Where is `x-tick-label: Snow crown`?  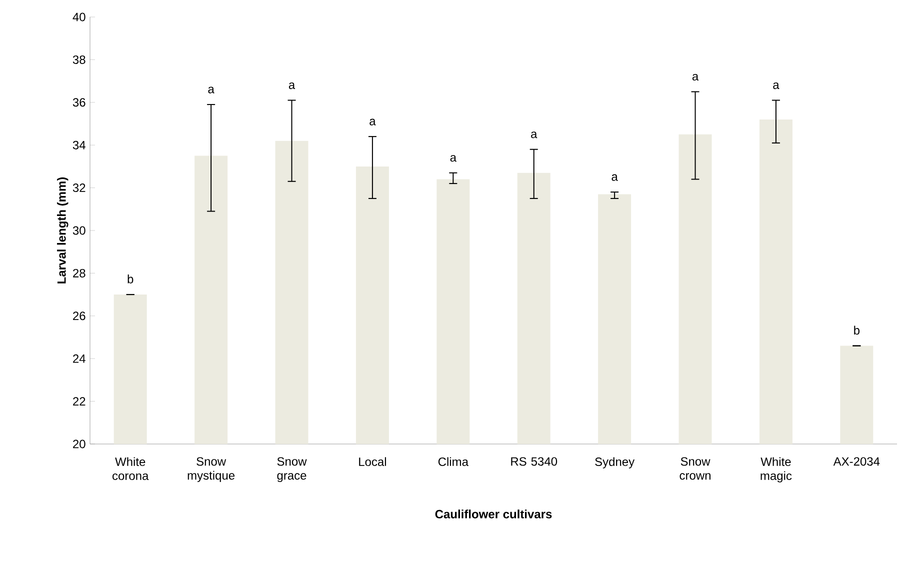 x-tick-label: Snow crown is located at coordinates (695, 468).